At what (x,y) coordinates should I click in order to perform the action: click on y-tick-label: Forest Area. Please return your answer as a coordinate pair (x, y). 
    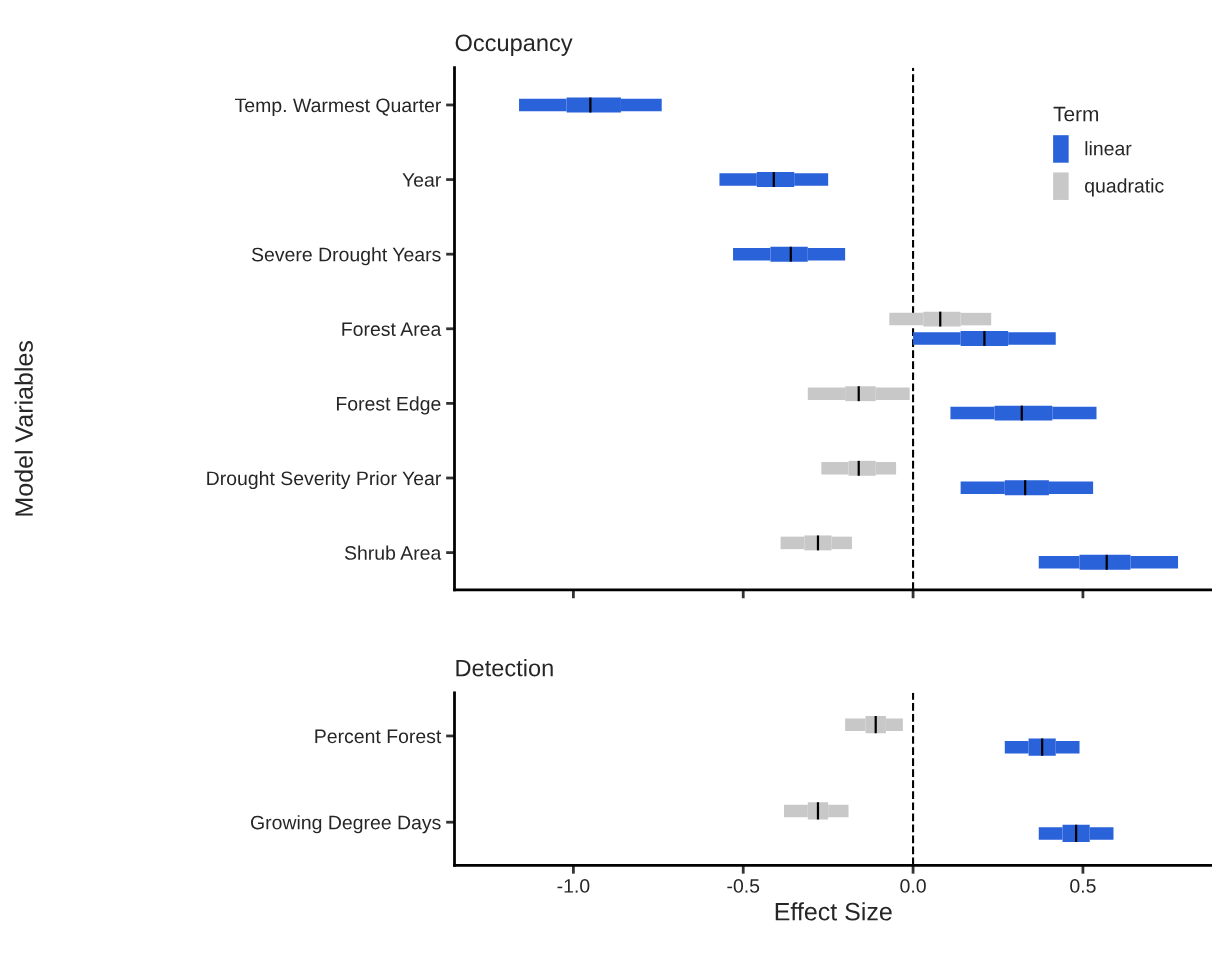
    Looking at the image, I should click on (392, 329).